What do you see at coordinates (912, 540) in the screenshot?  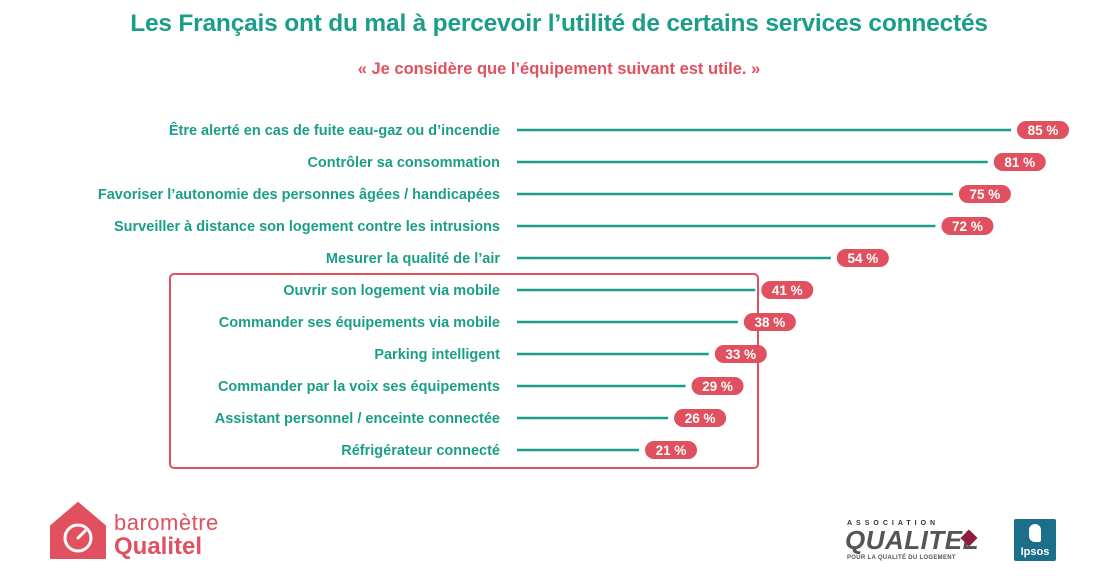 I see `association-name: QUALITEL` at bounding box center [912, 540].